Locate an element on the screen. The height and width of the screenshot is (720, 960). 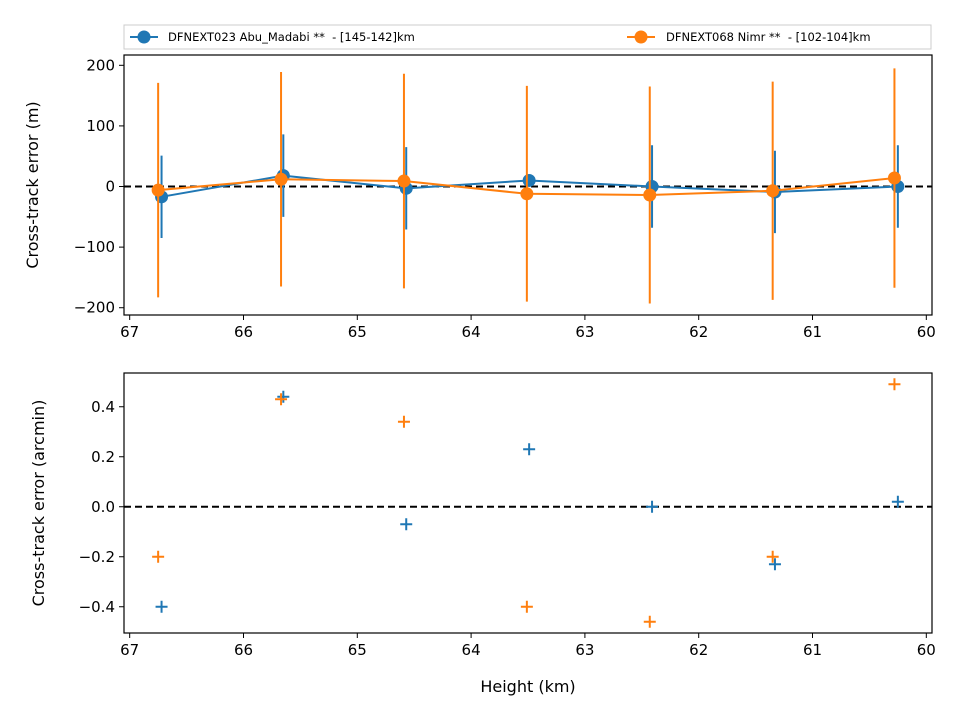
top-x-tick-label: 66 is located at coordinates (243, 332).